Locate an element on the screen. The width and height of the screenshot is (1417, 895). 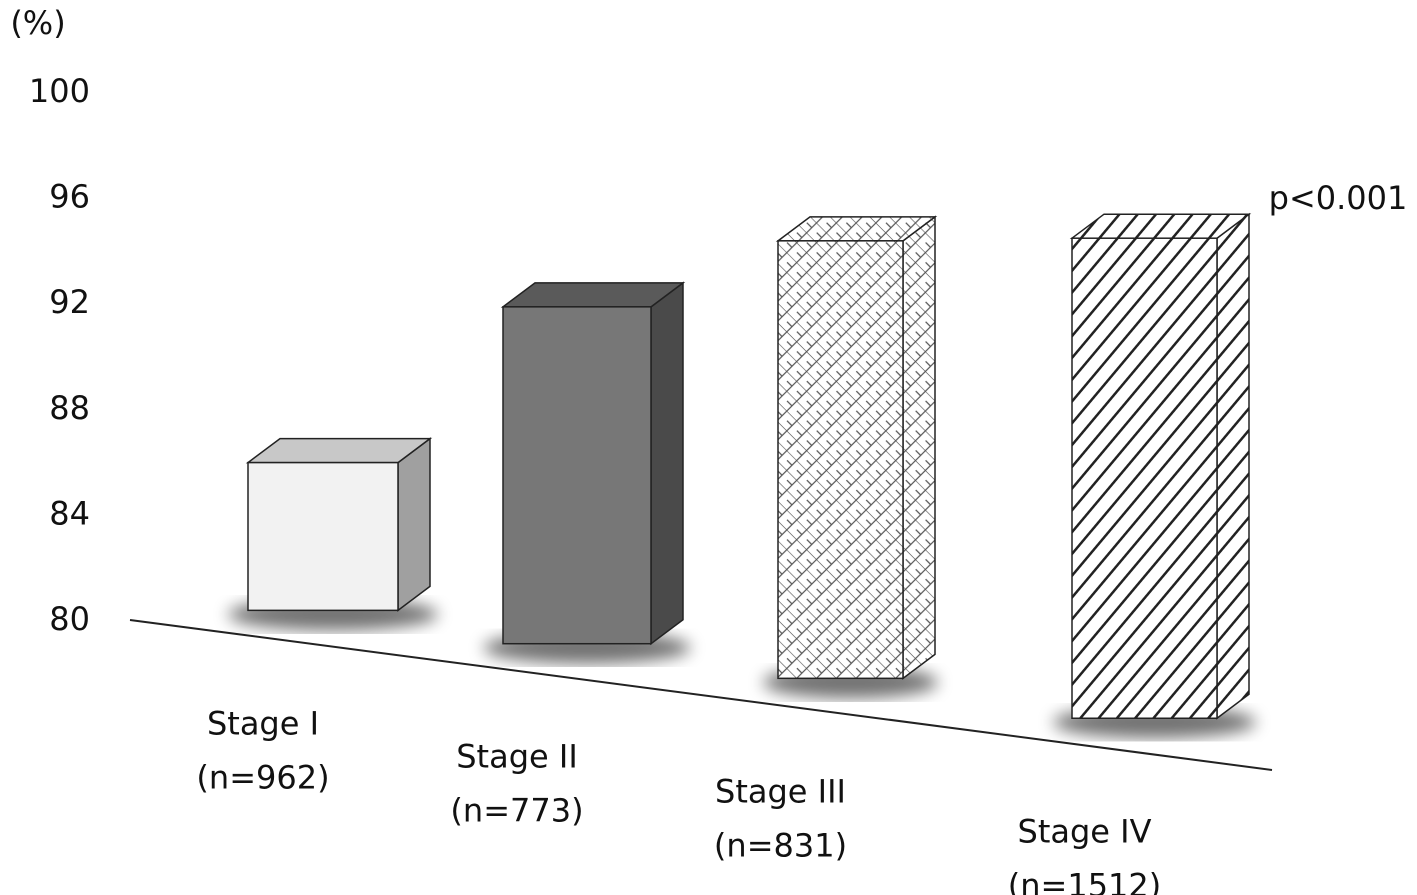
y-tick-label: 88 is located at coordinates (69, 408).